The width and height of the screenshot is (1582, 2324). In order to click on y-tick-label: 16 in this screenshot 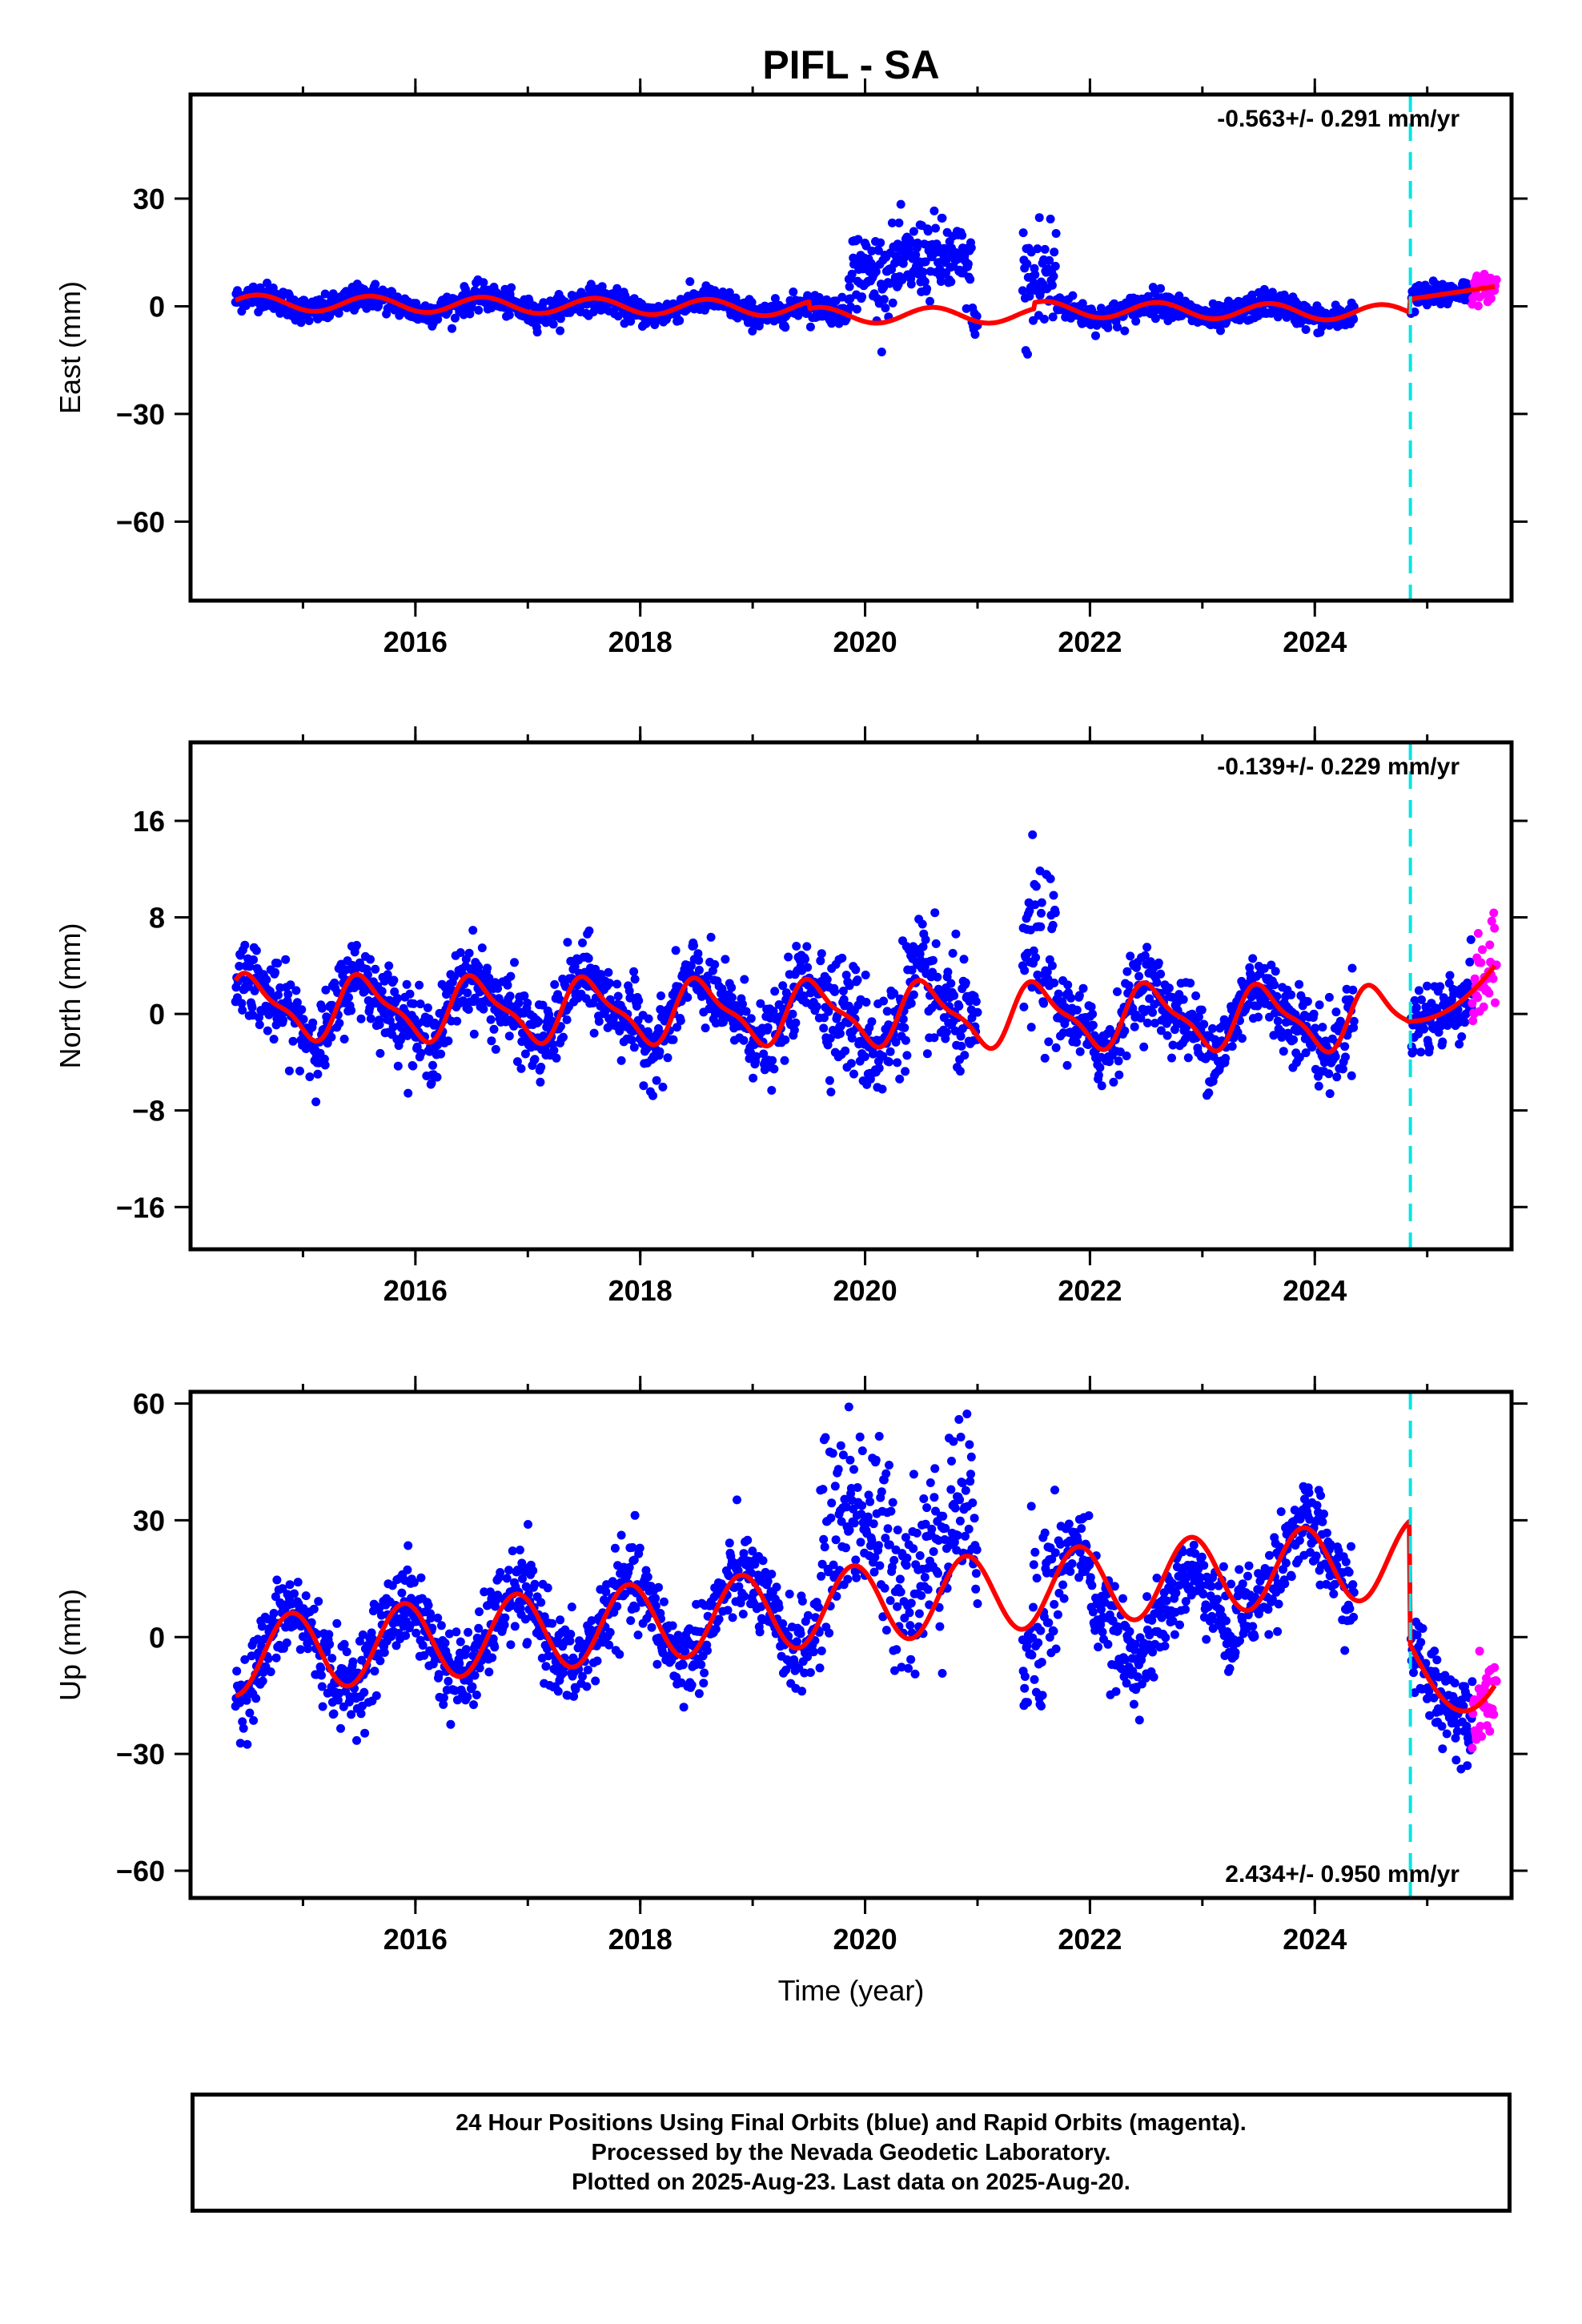, I will do `click(149, 821)`.